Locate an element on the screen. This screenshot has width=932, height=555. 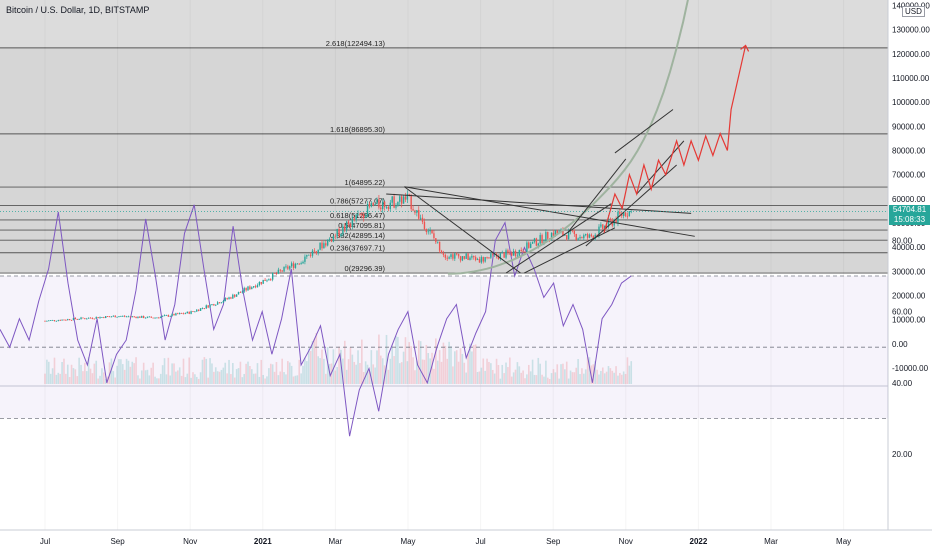
time-axis-tick: Jul is located at coordinates (480, 541).